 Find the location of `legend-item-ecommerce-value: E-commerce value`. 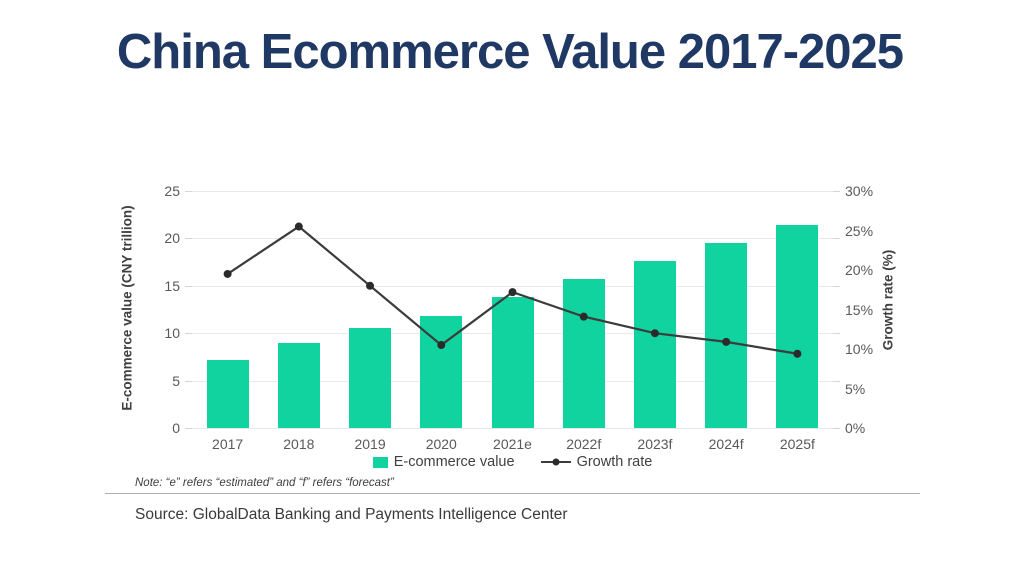

legend-item-ecommerce-value: E-commerce value is located at coordinates (443, 462).